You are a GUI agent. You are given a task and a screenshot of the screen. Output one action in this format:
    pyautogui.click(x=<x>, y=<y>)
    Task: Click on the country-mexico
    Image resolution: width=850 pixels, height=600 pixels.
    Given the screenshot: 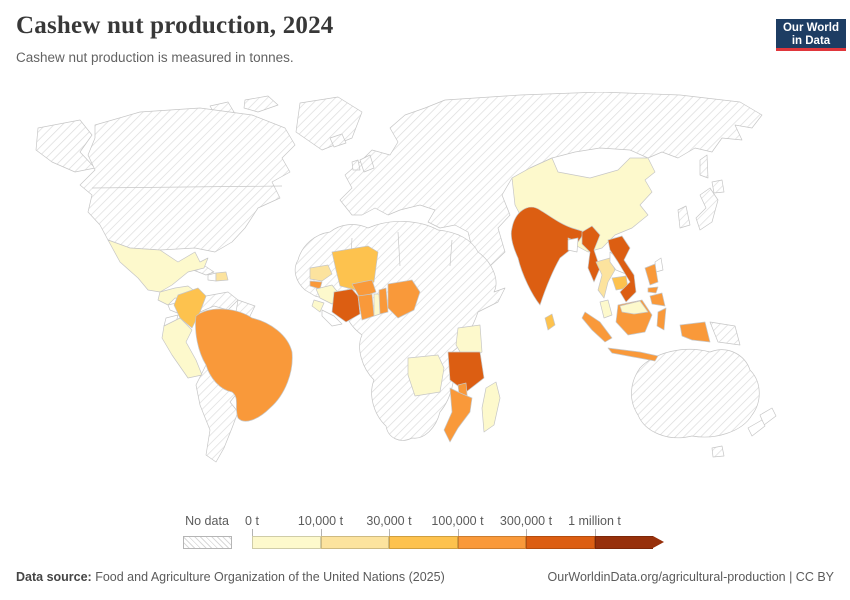 What is the action you would take?
    pyautogui.click(x=158, y=266)
    